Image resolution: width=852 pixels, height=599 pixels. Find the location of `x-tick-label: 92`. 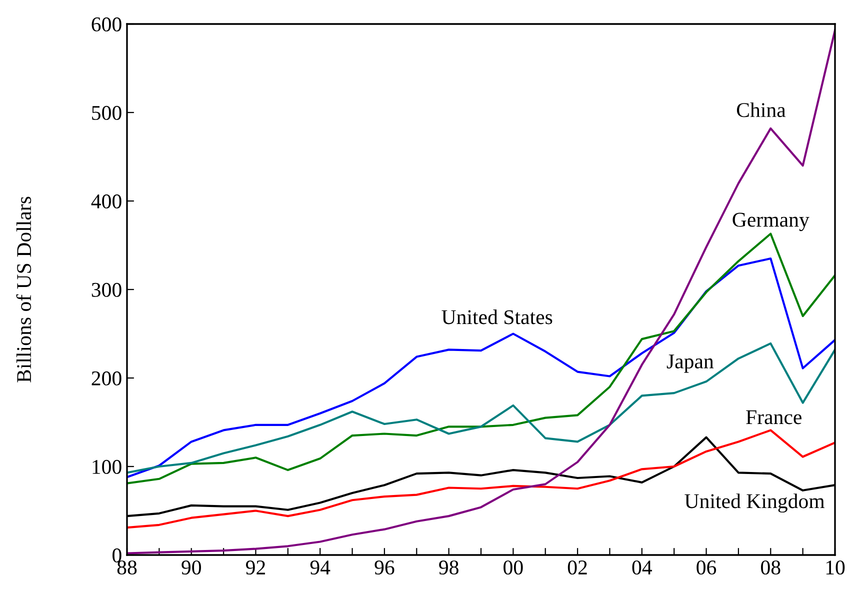

x-tick-label: 92 is located at coordinates (255, 567).